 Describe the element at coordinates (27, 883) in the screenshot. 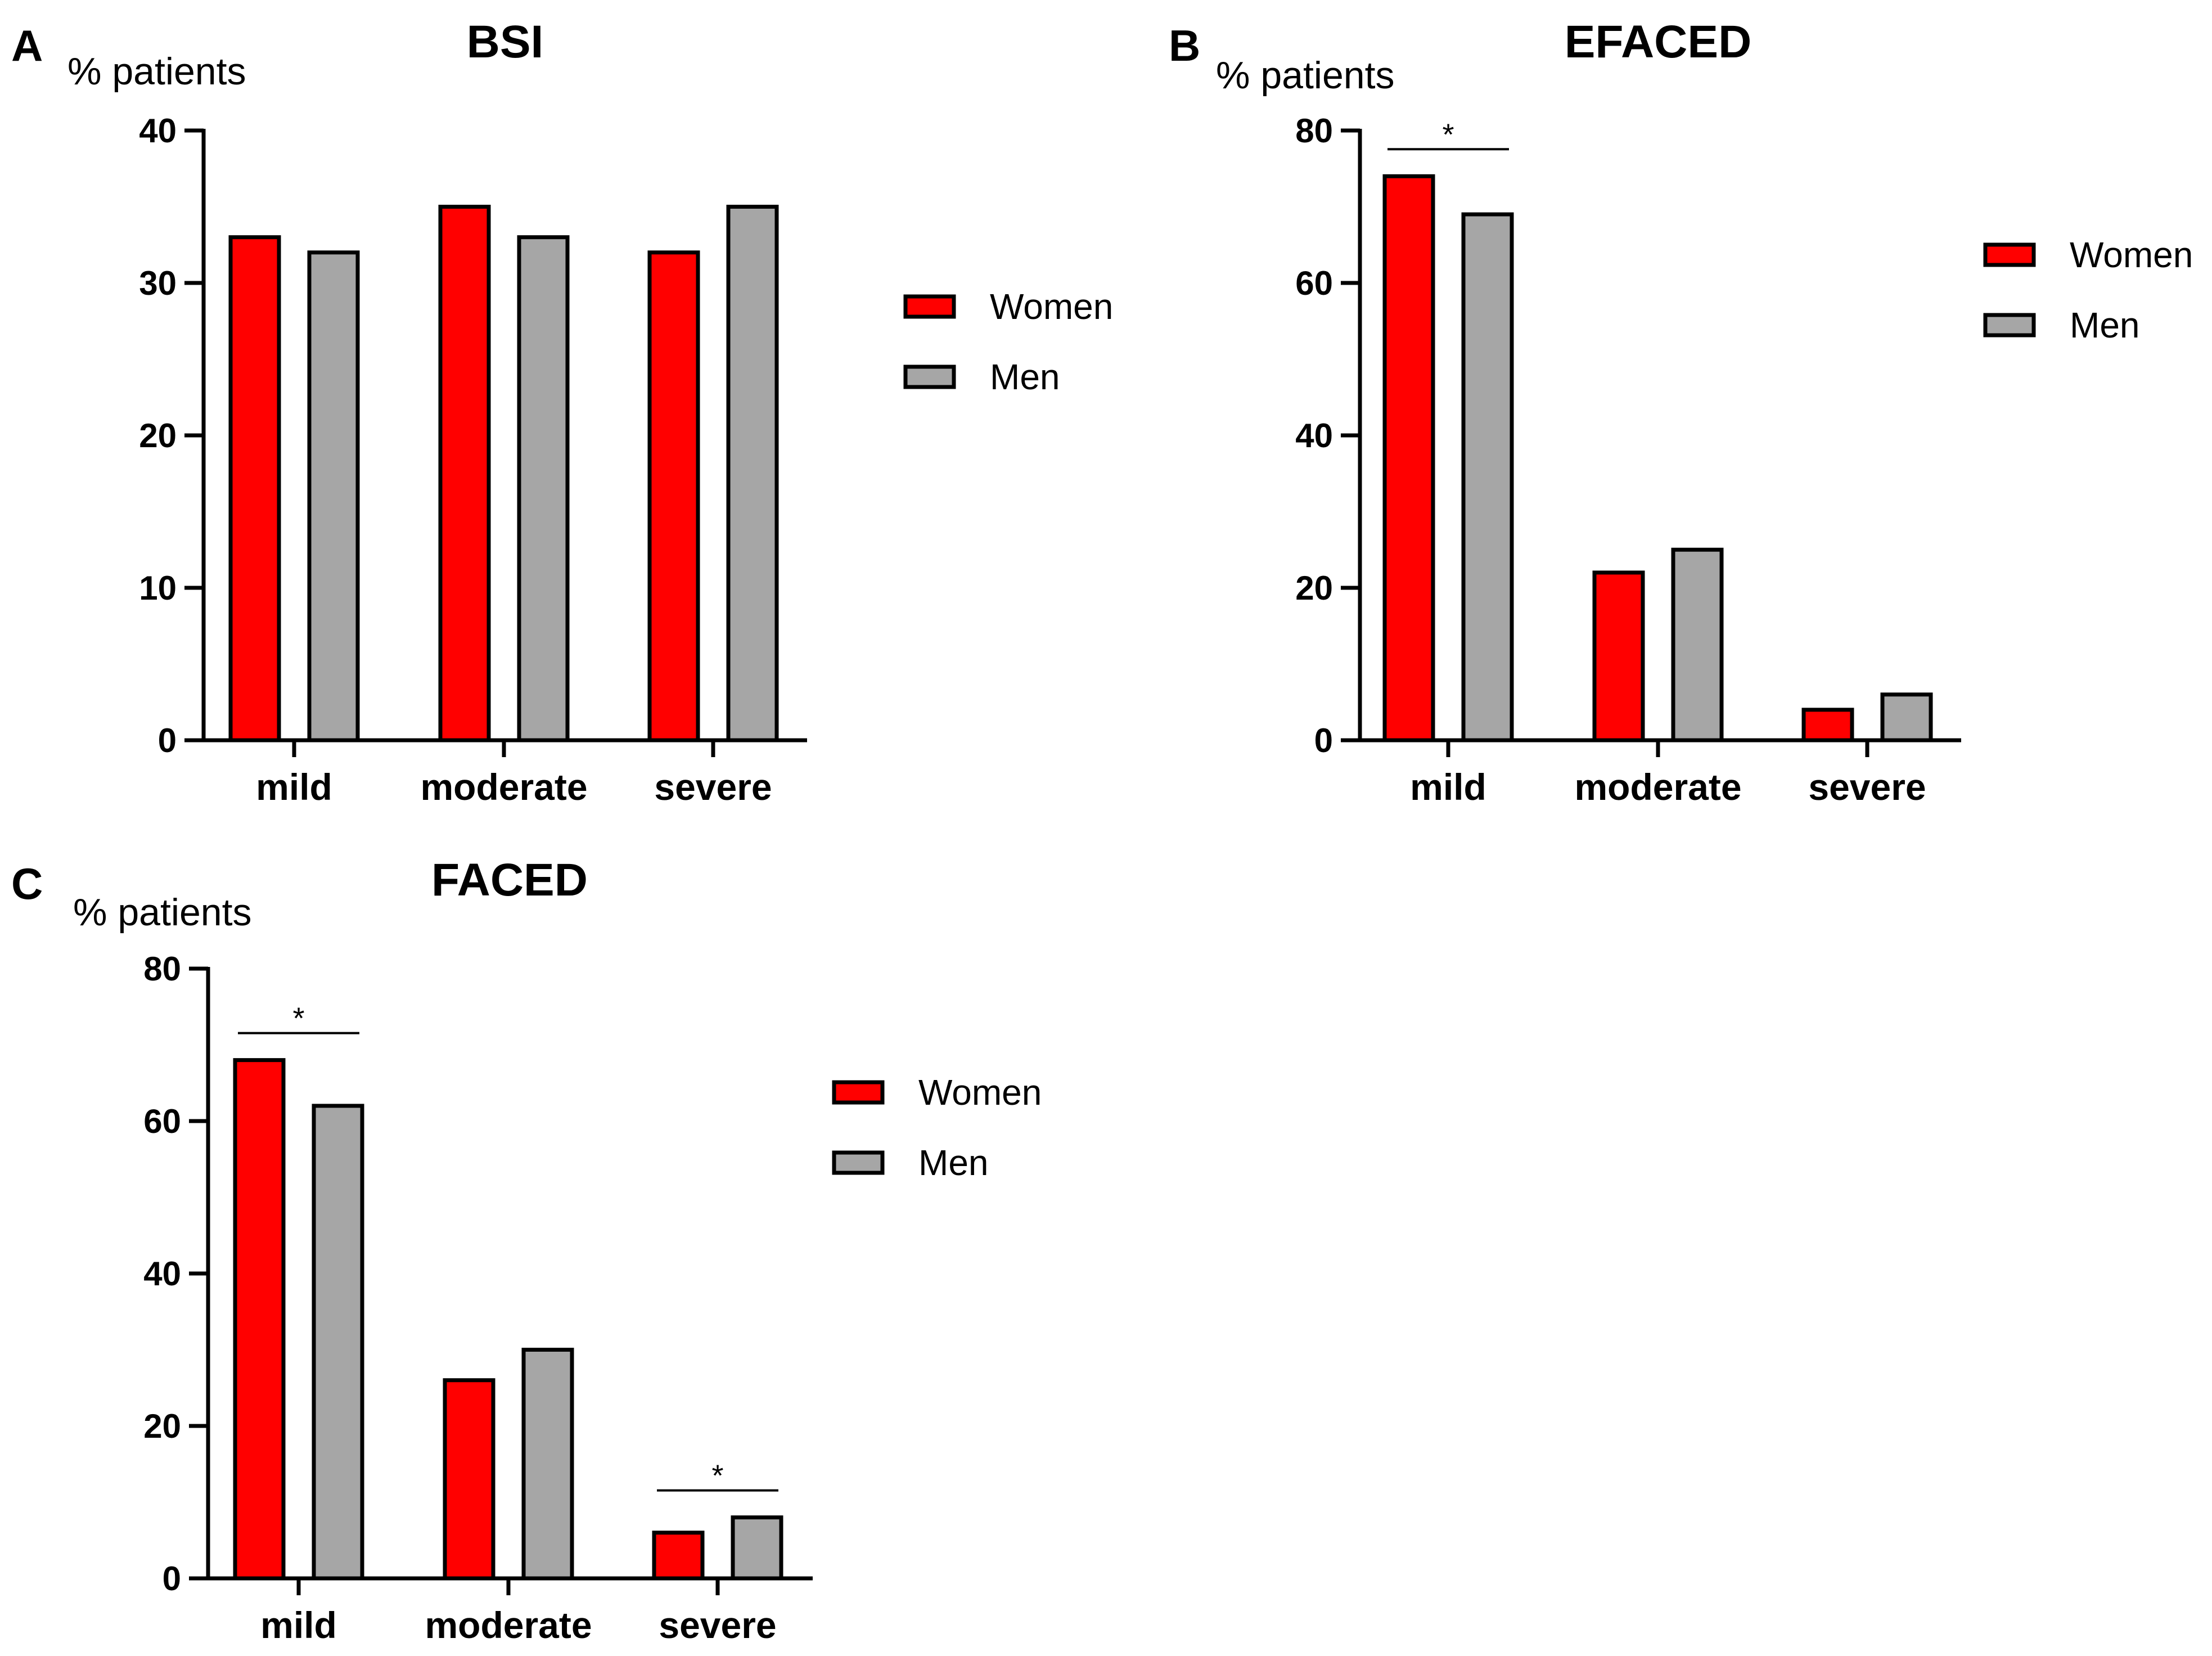

I see `panel-letter: C` at that location.